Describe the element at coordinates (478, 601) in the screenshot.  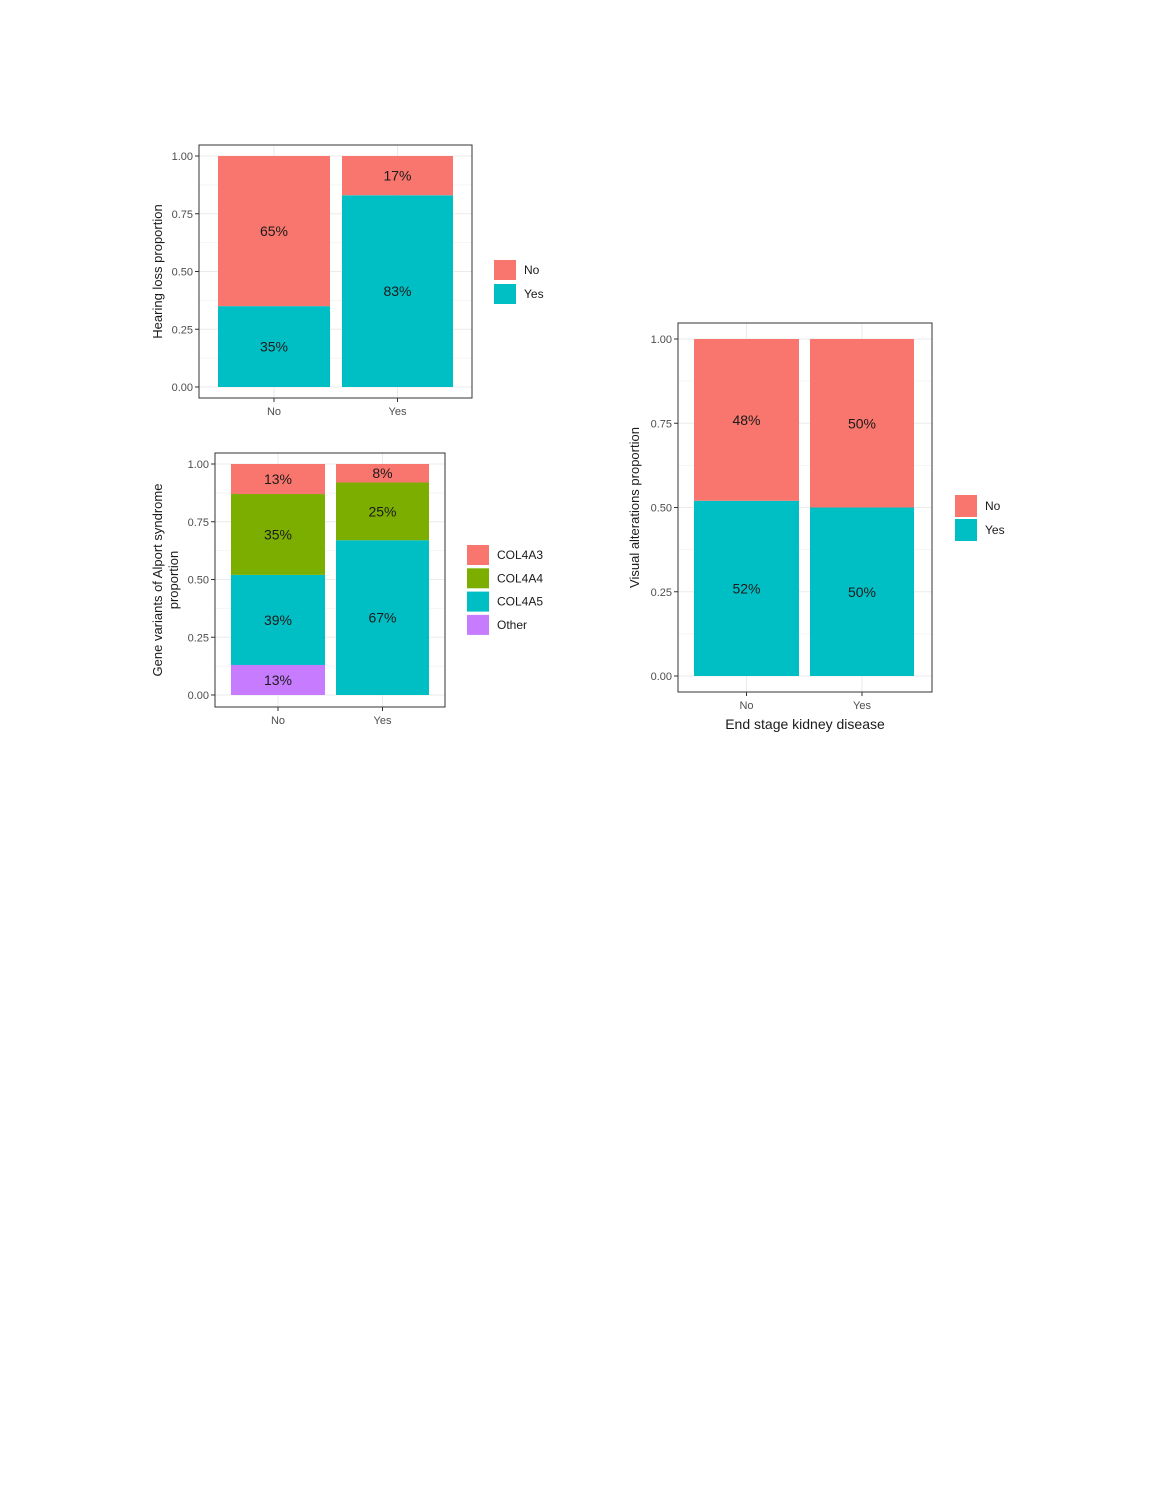
I see `legend-key-col4a5` at that location.